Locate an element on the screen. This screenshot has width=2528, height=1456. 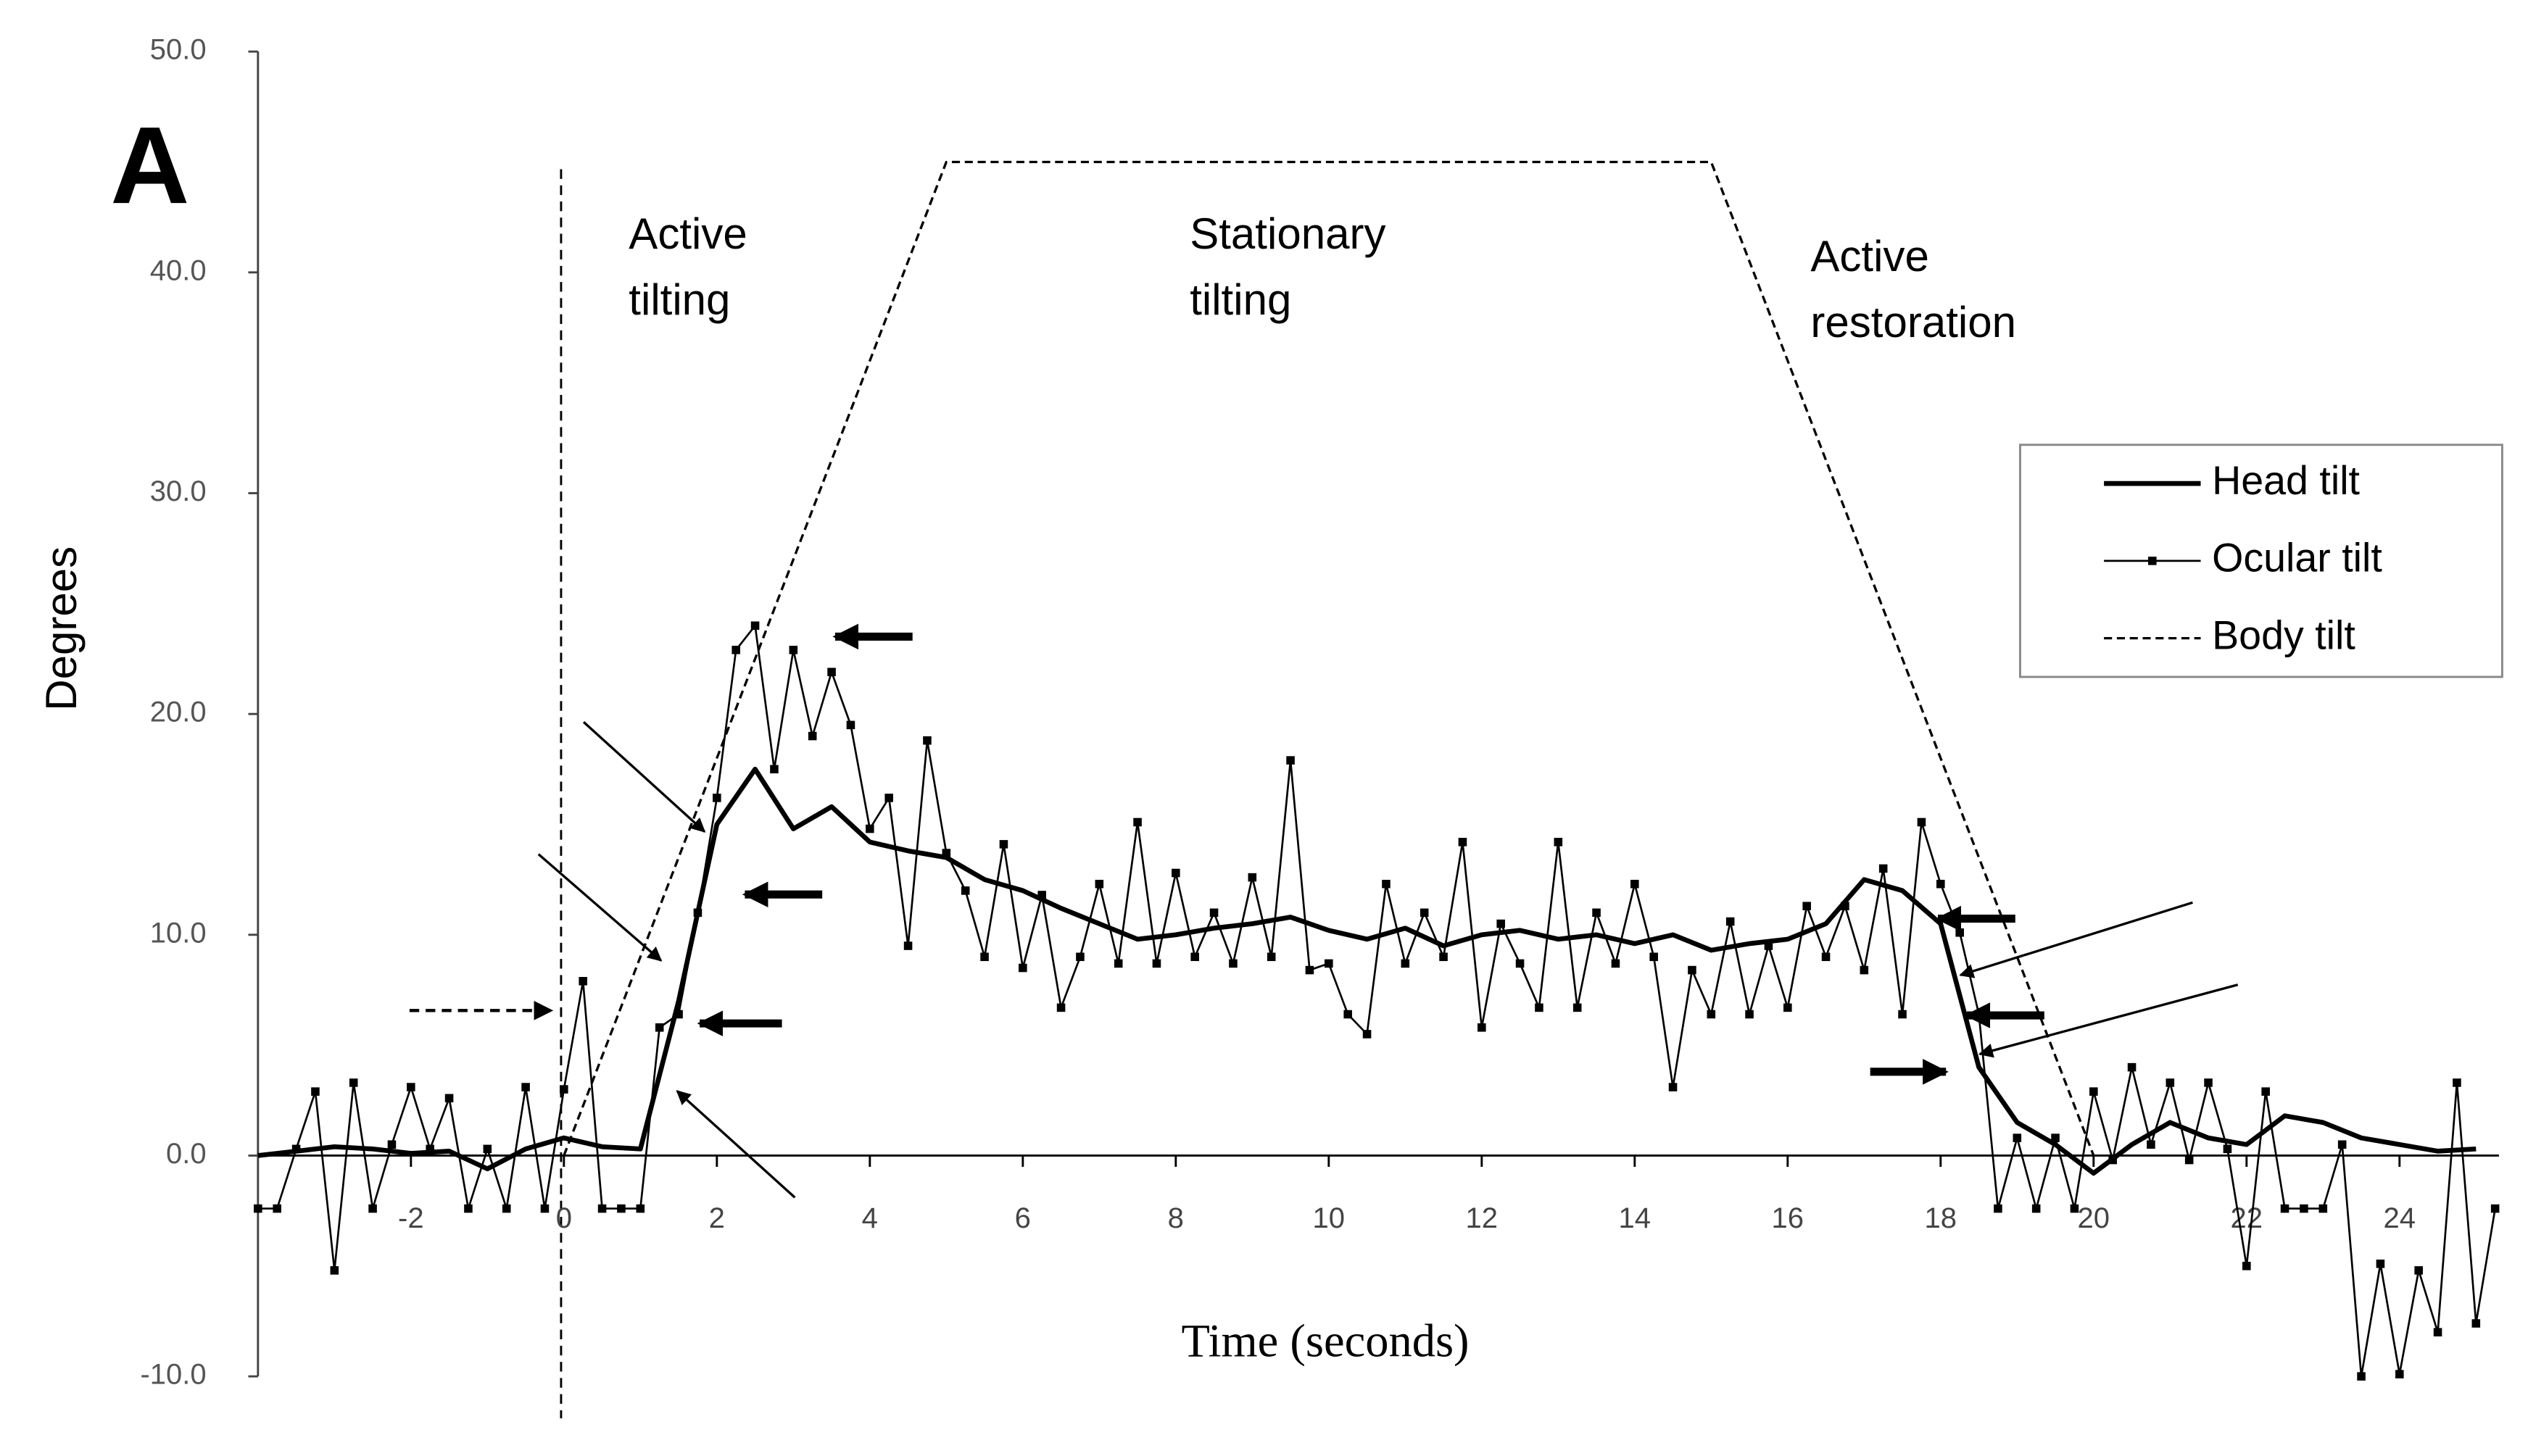
legend-box is located at coordinates (2261, 561).